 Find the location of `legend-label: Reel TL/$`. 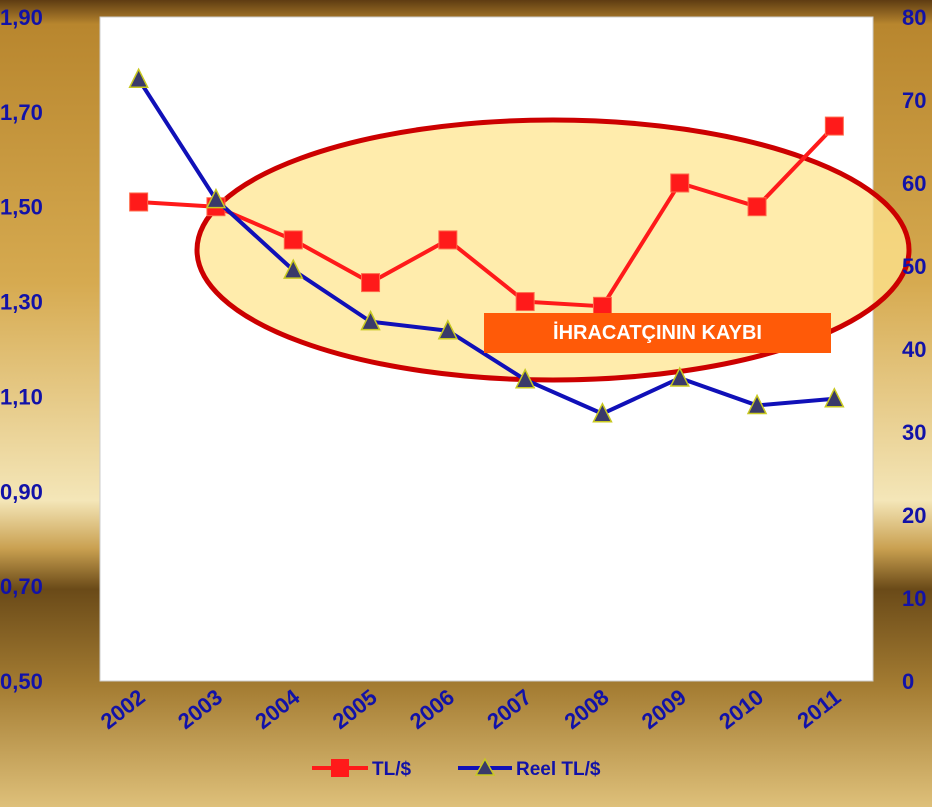

legend-label: Reel TL/$ is located at coordinates (558, 769).